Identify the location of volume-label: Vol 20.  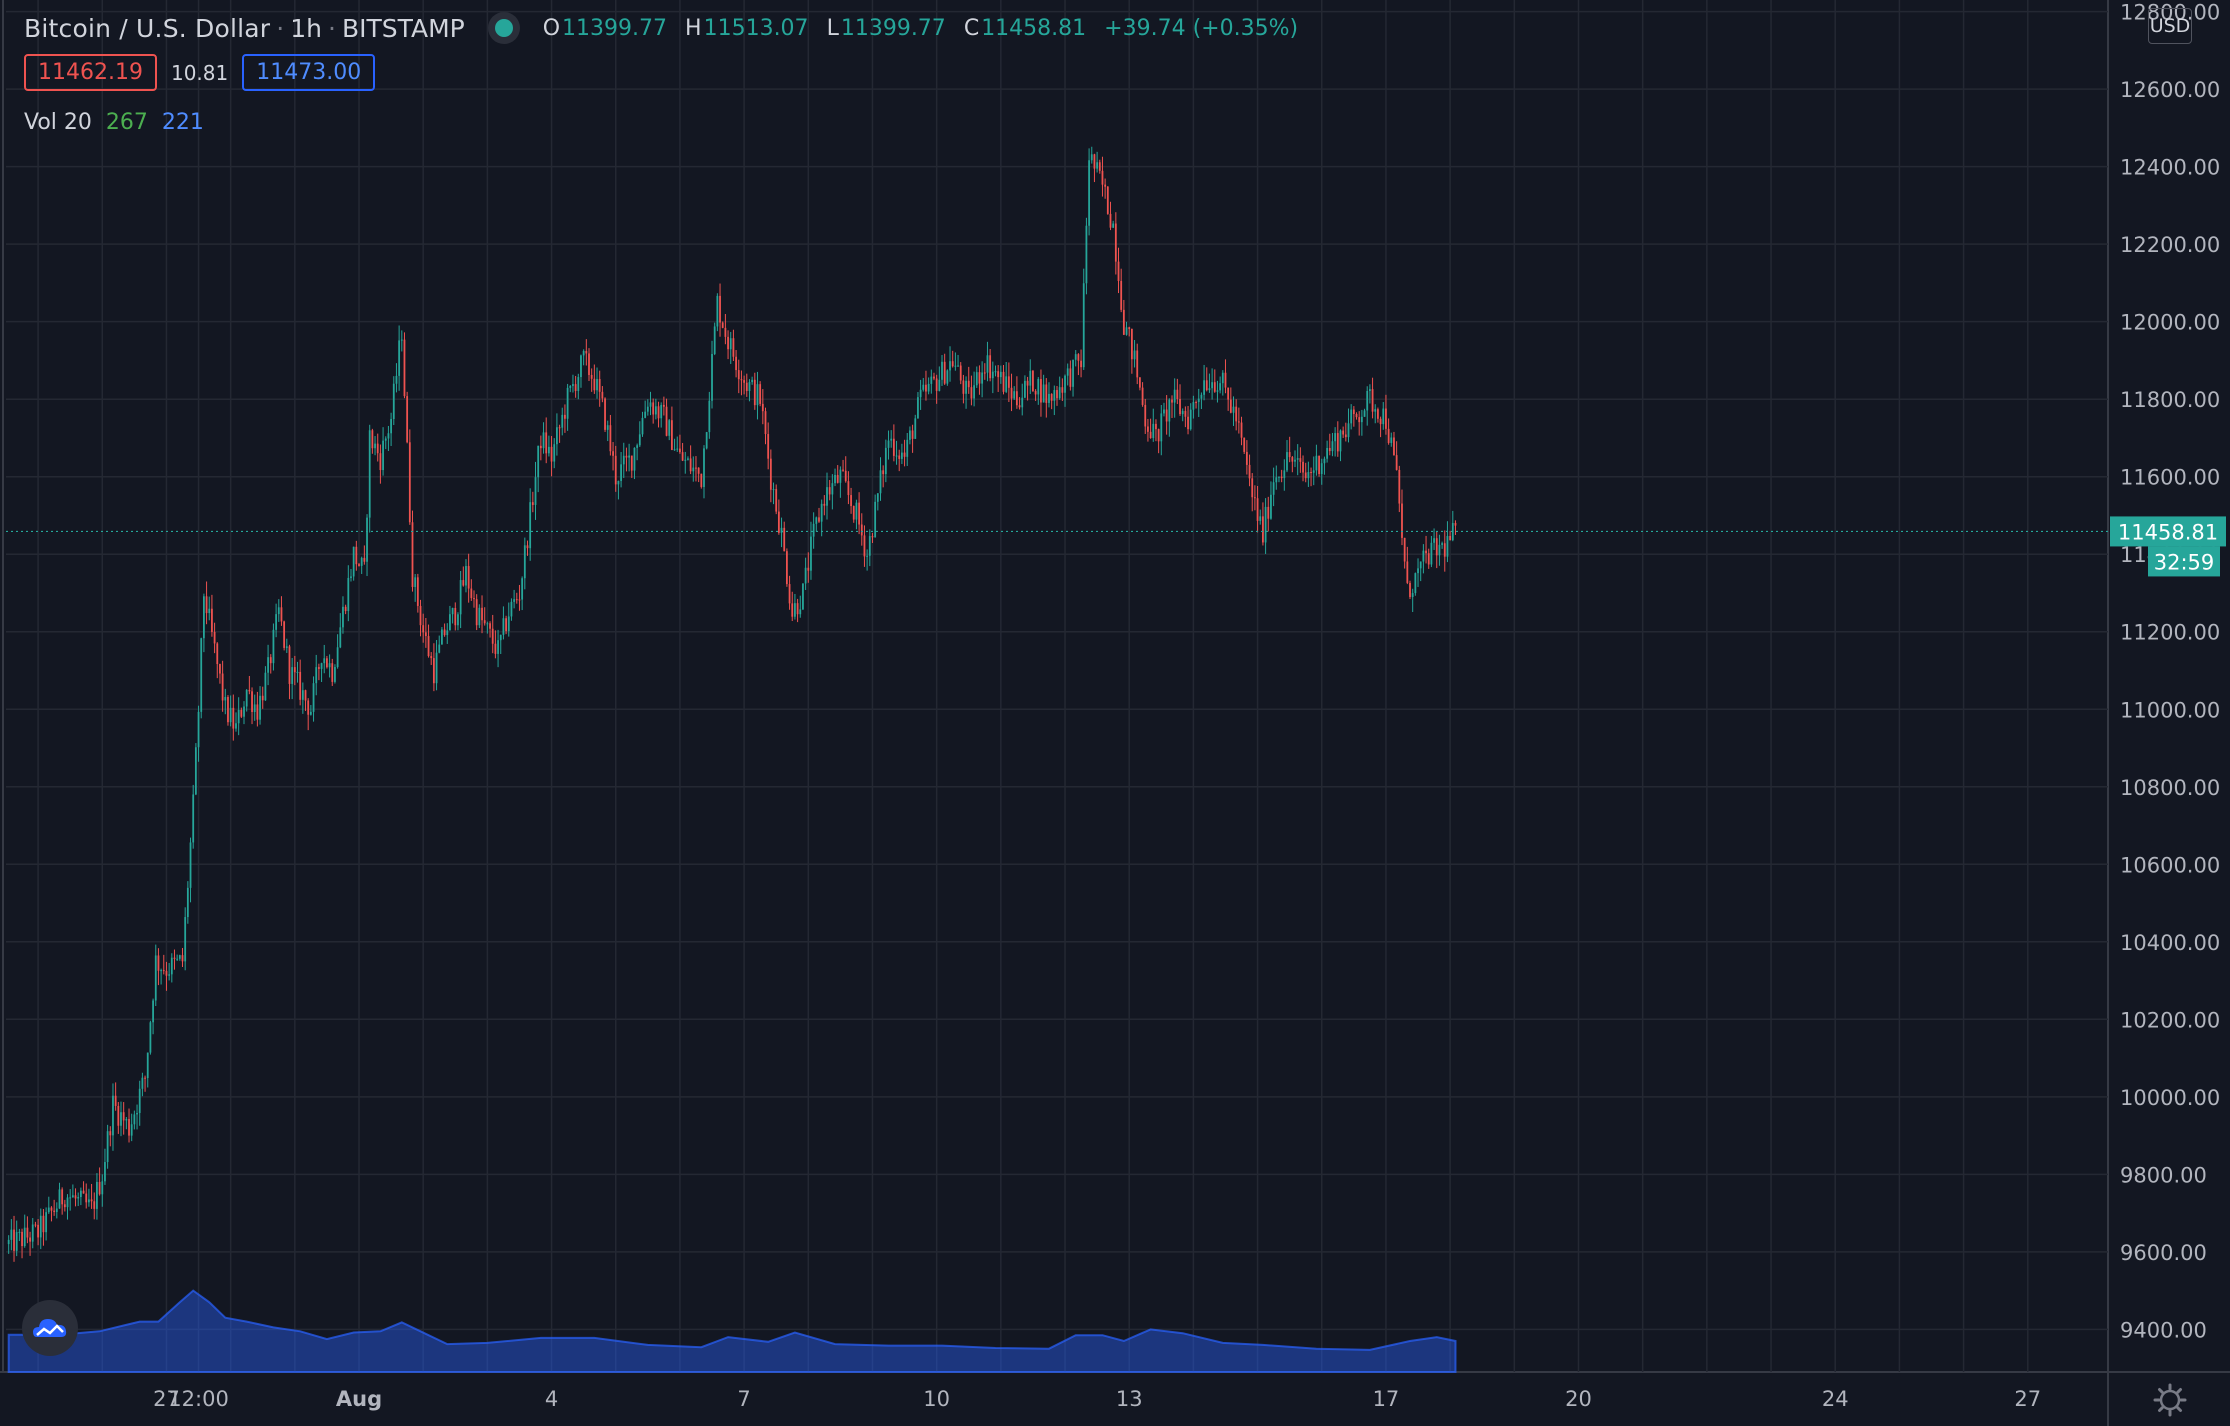
(58, 122).